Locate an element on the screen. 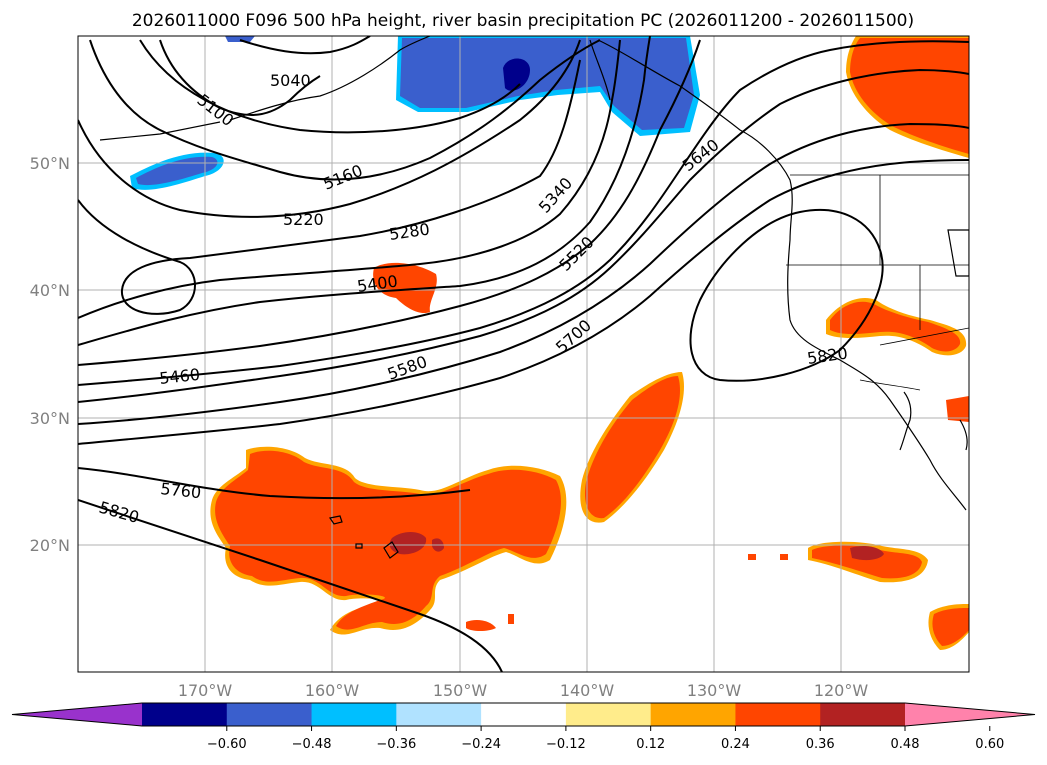  lon-label: 160°W is located at coordinates (332, 690).